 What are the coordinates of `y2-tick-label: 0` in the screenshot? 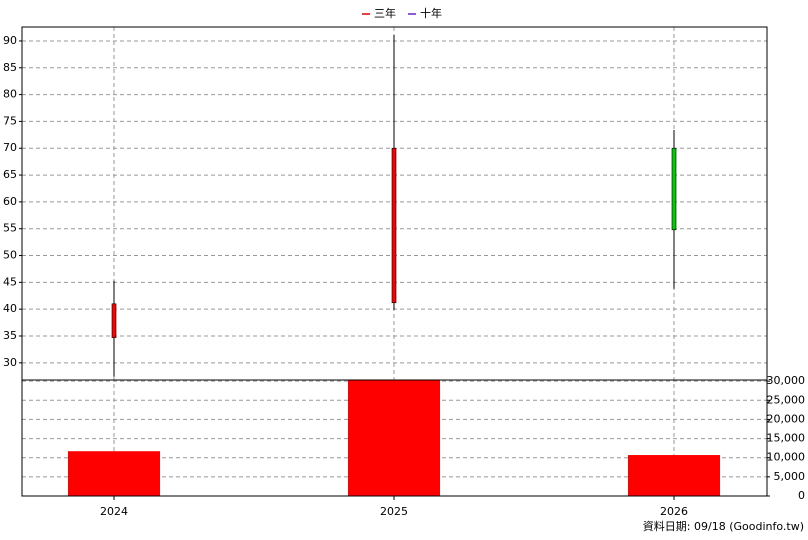 It's located at (801, 495).